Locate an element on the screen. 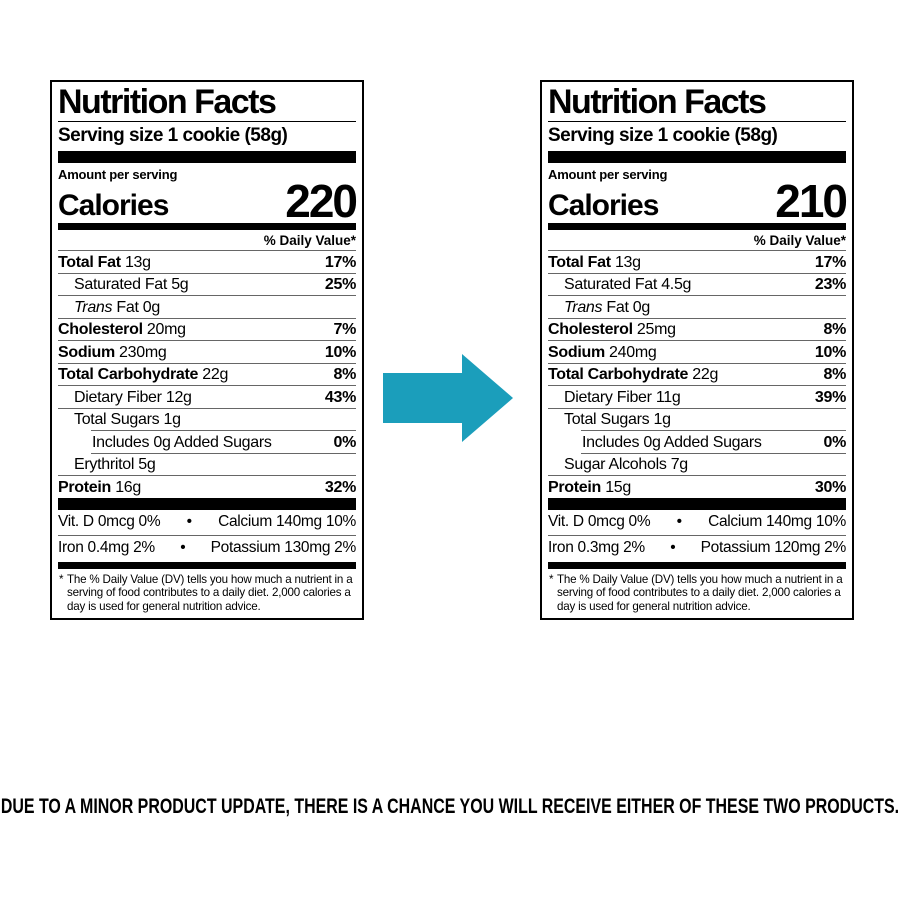 The image size is (900, 900). arrow-right-icon is located at coordinates (448, 398).